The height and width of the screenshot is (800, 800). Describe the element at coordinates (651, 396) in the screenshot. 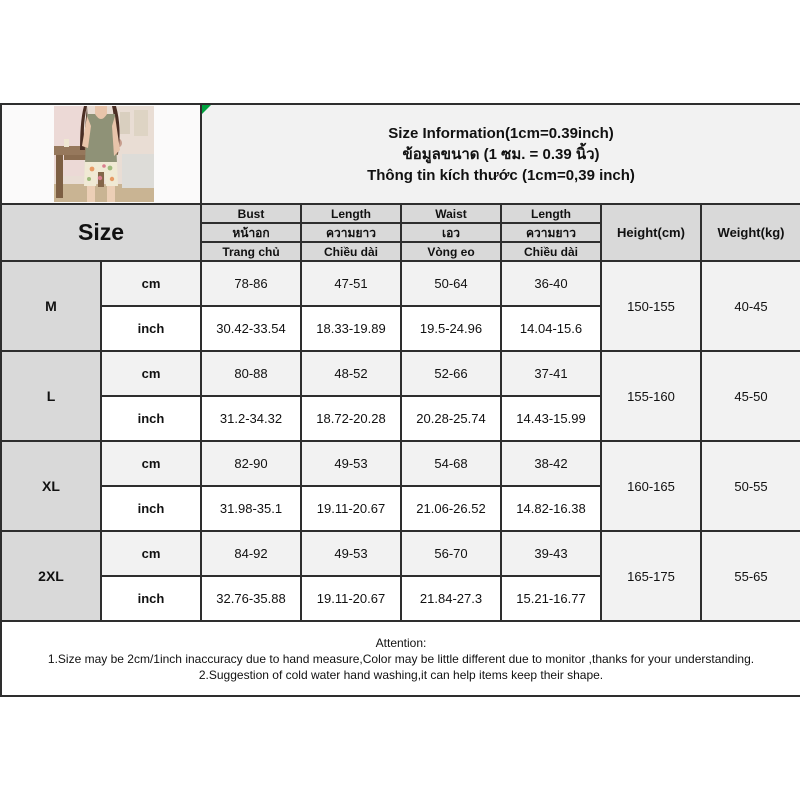

I see `l-height: 155-160` at that location.